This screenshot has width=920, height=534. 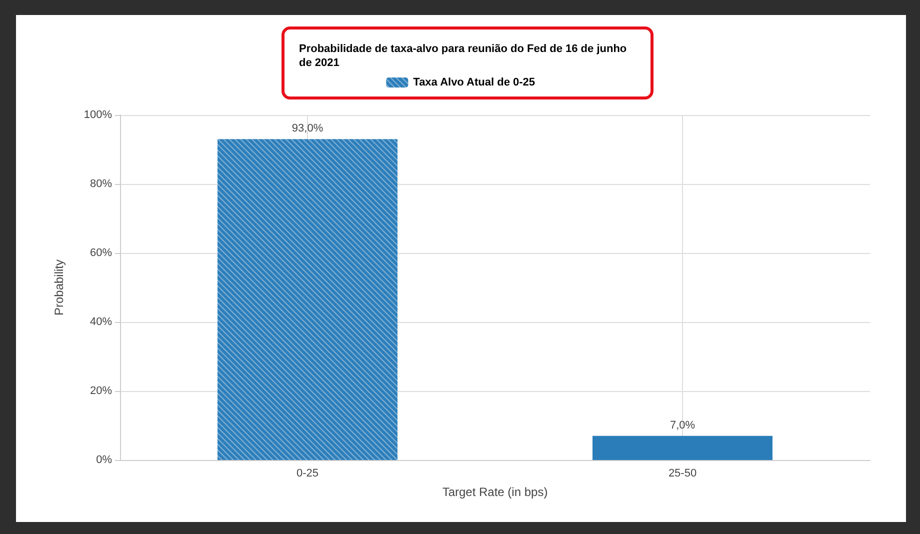 I want to click on x-tick-label: 0-25, so click(x=307, y=474).